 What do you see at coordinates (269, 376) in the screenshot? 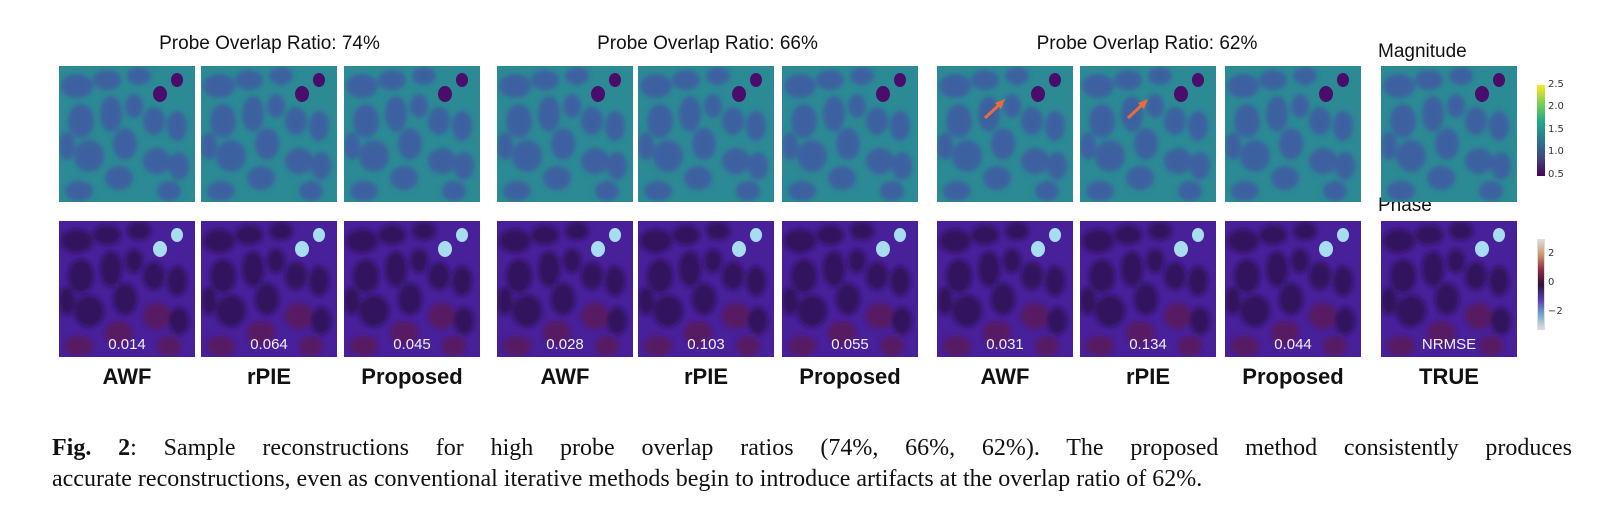
I see `method-label: rPIE` at bounding box center [269, 376].